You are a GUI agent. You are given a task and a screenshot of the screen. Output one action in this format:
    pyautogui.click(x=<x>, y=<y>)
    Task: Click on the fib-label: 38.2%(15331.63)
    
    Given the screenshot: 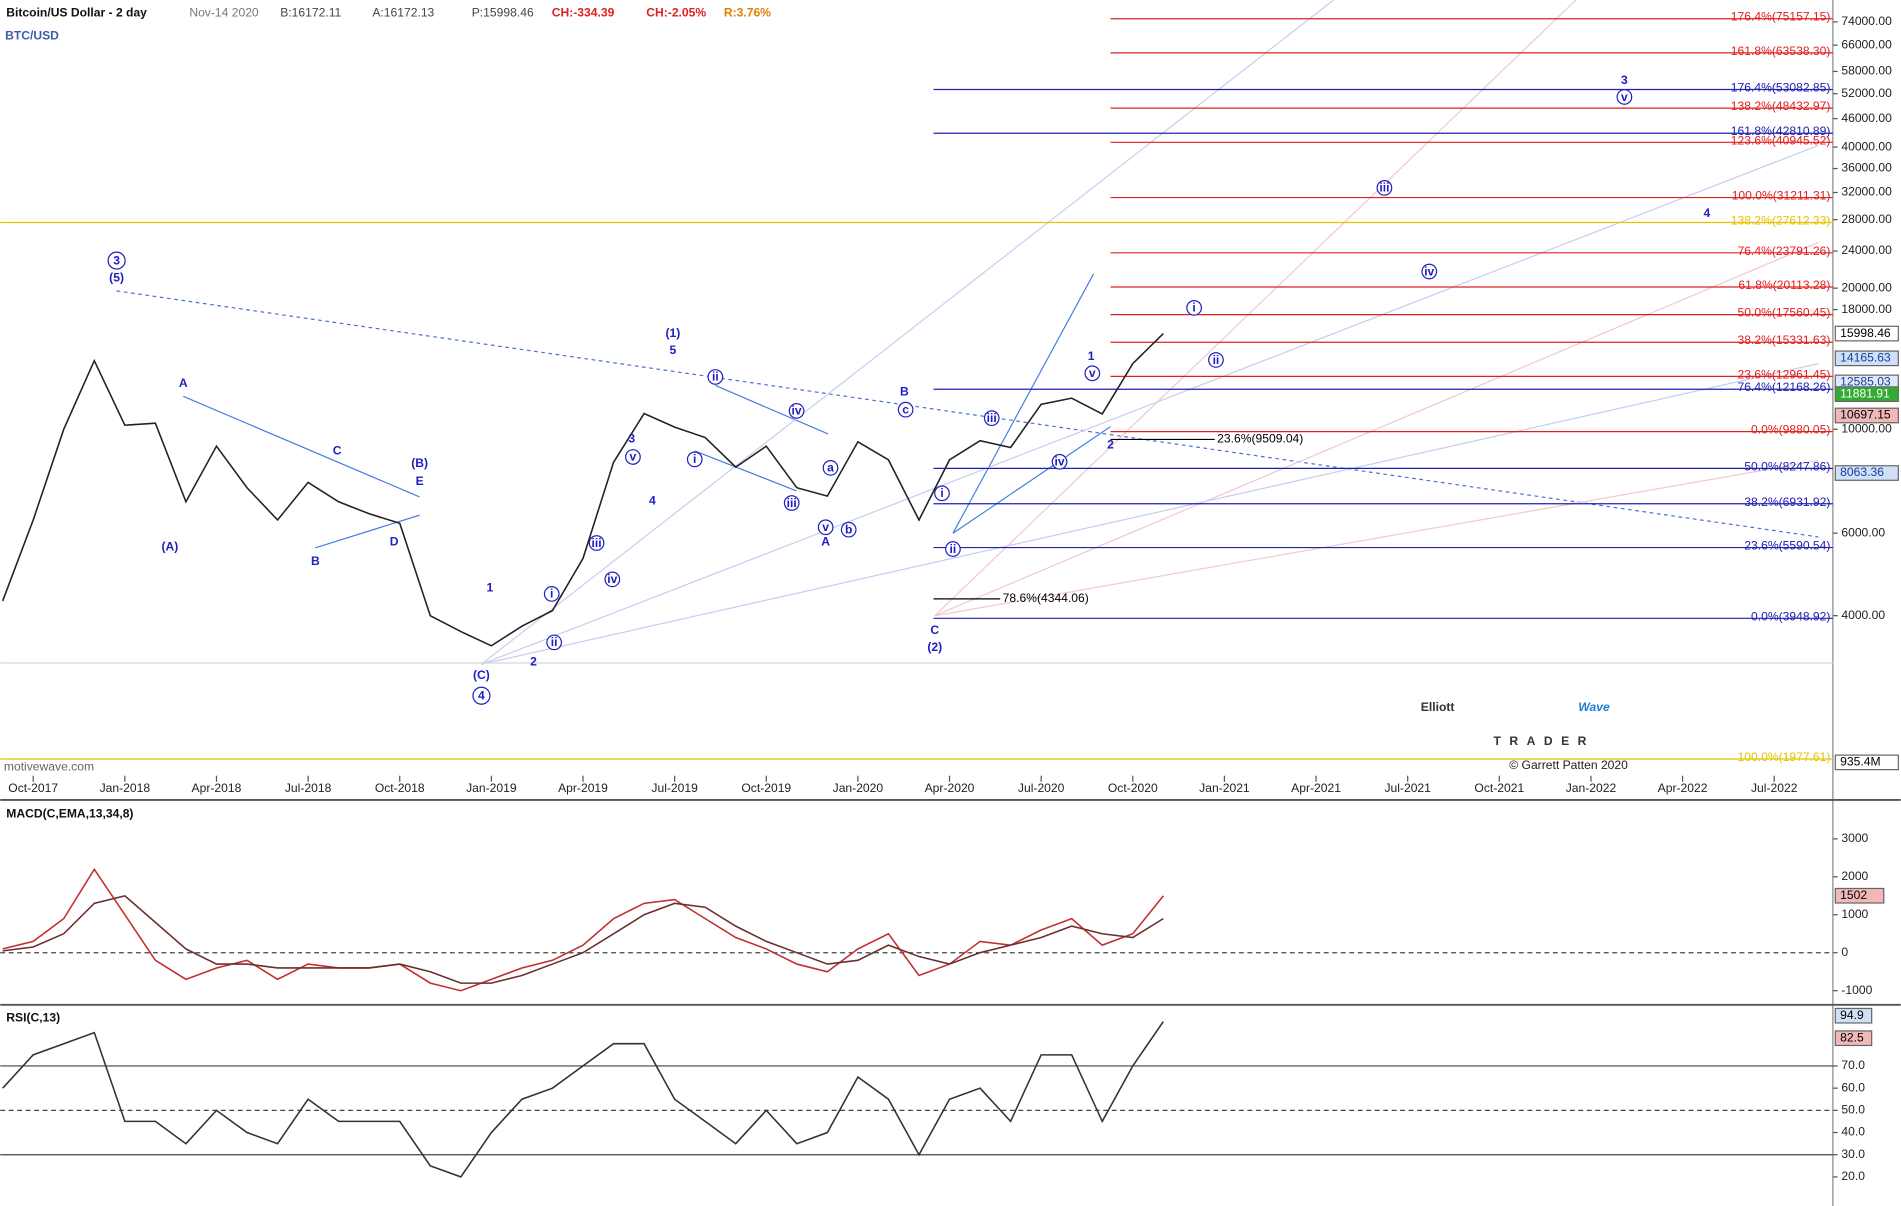 What is the action you would take?
    pyautogui.click(x=1784, y=340)
    